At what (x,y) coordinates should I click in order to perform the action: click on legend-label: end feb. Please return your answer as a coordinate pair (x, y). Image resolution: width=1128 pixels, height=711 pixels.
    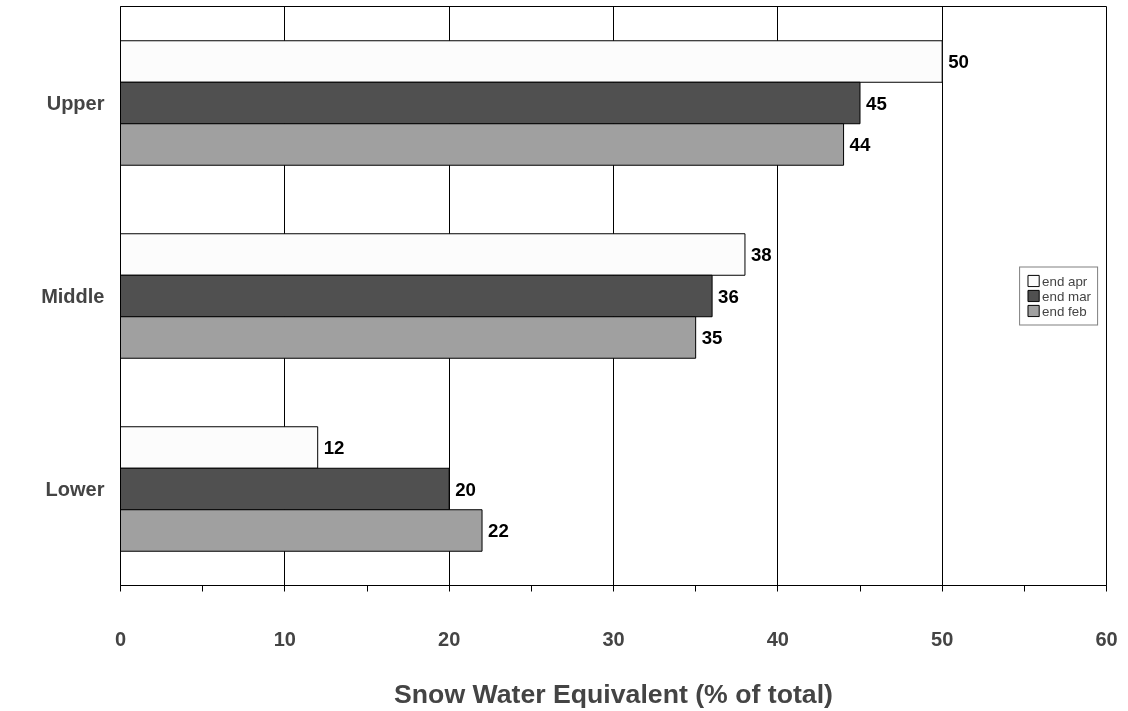
    Looking at the image, I should click on (1064, 310).